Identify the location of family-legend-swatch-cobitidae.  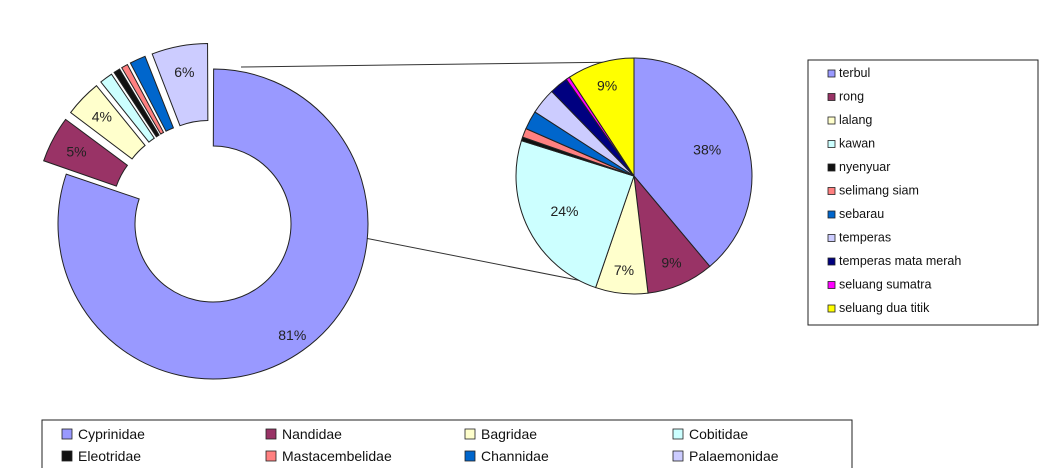
(678, 434).